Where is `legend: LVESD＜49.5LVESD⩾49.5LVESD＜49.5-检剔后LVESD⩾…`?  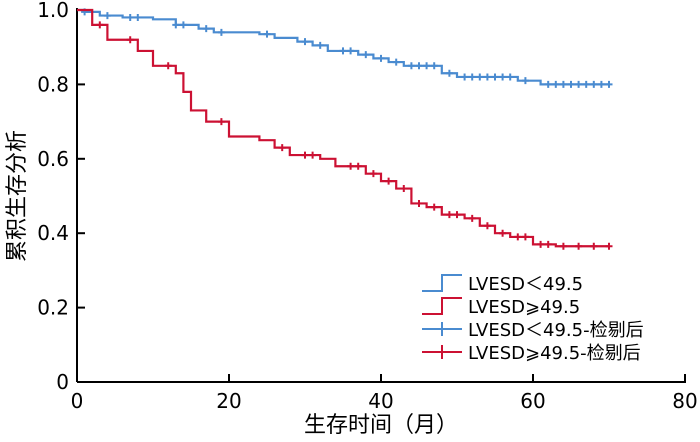 legend: LVESD＜49.5LVESD⩾49.5LVESD＜49.5-检剔后LVESD⩾… is located at coordinates (533, 319).